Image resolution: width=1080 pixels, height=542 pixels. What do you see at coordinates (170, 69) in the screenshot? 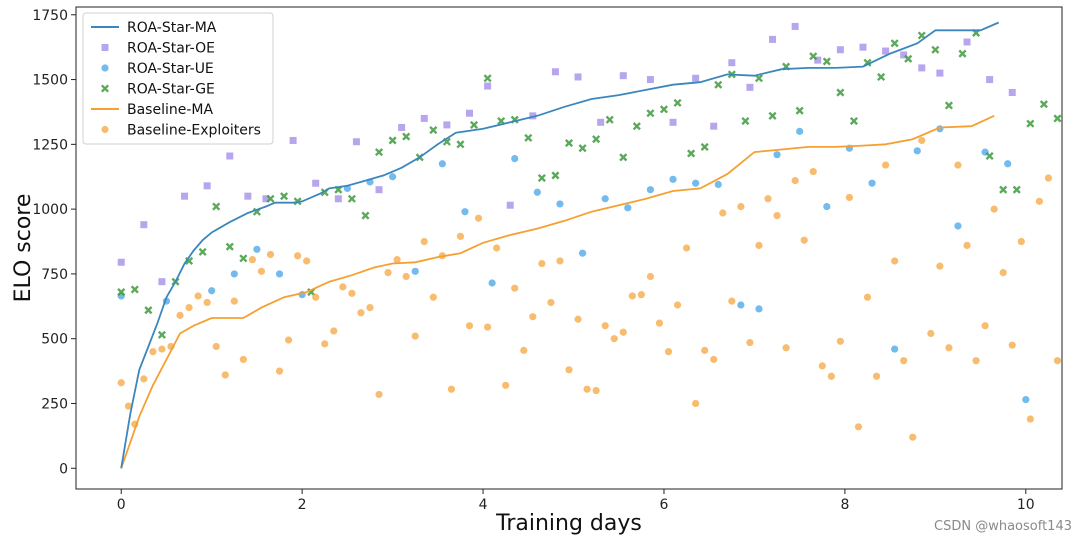
I see `legend-label: ROA-Star-UE` at bounding box center [170, 69].